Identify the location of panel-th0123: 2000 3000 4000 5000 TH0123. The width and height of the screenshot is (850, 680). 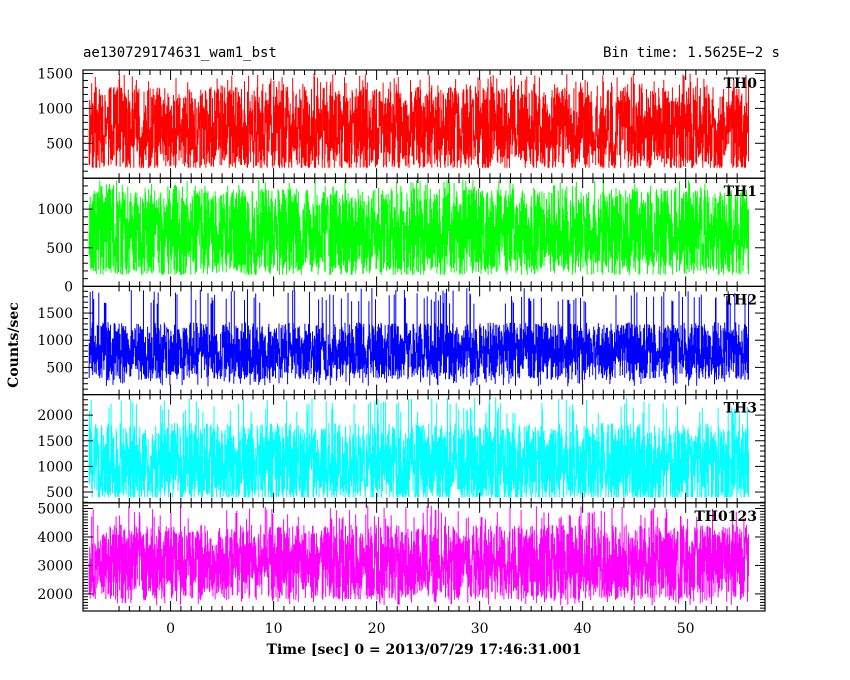
(401, 556).